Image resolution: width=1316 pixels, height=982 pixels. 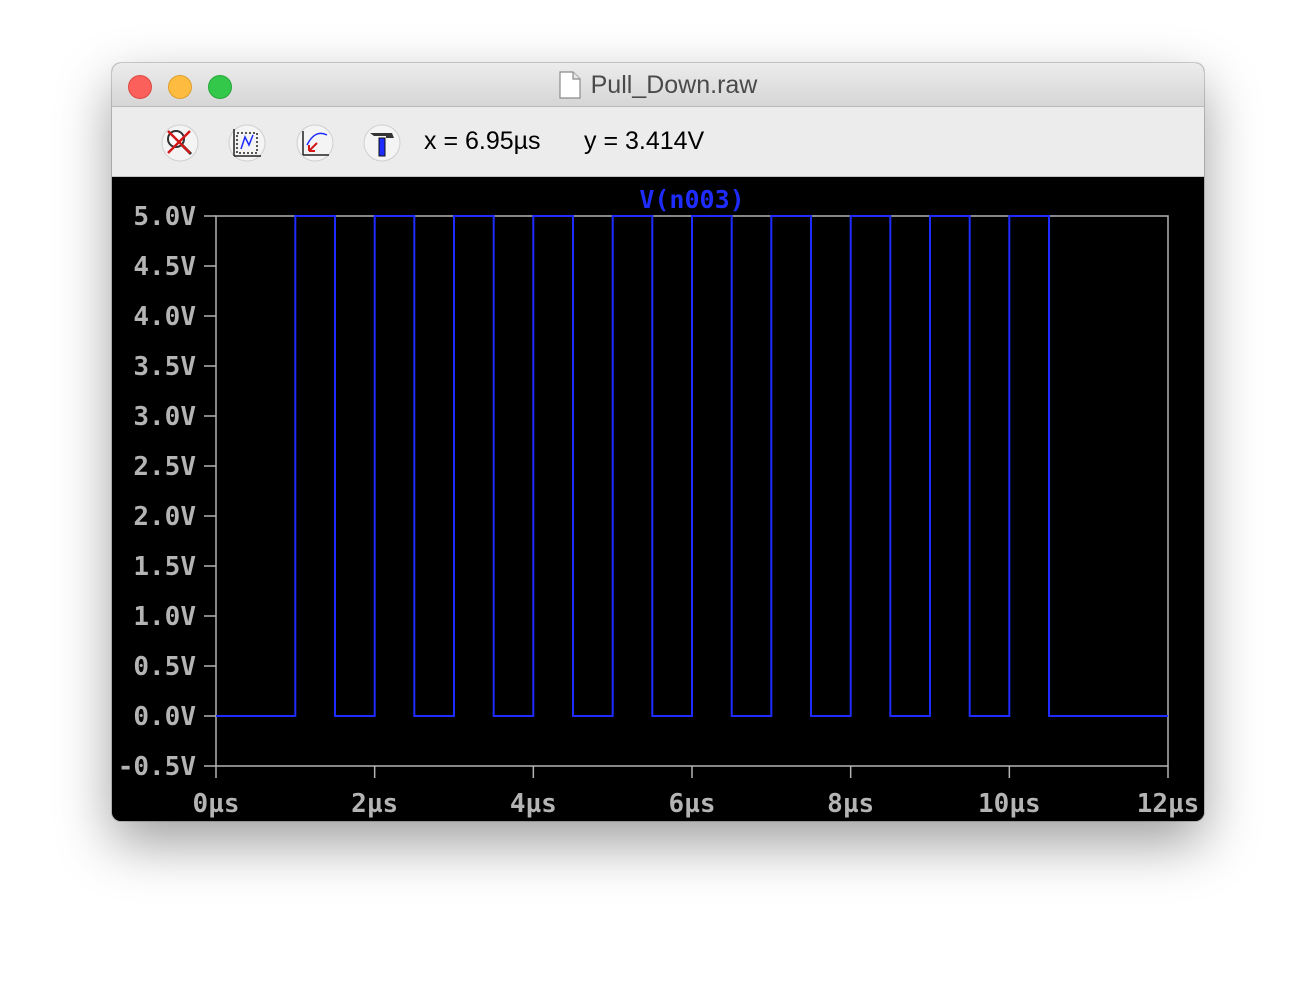 I want to click on y-tick-label: -0.5V, so click(x=157, y=767).